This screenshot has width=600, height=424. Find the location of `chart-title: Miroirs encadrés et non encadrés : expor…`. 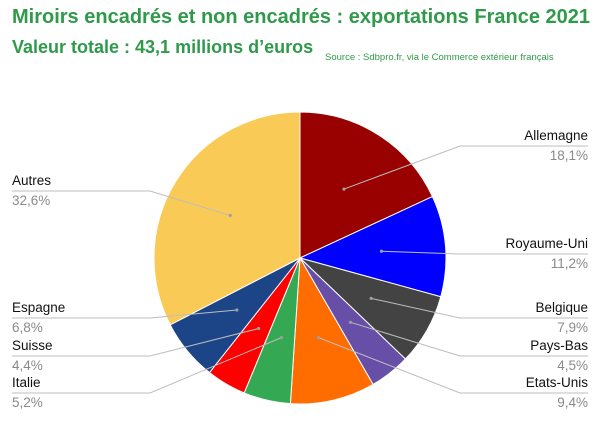

chart-title: Miroirs encadrés et non encadrés : expor… is located at coordinates (301, 17).